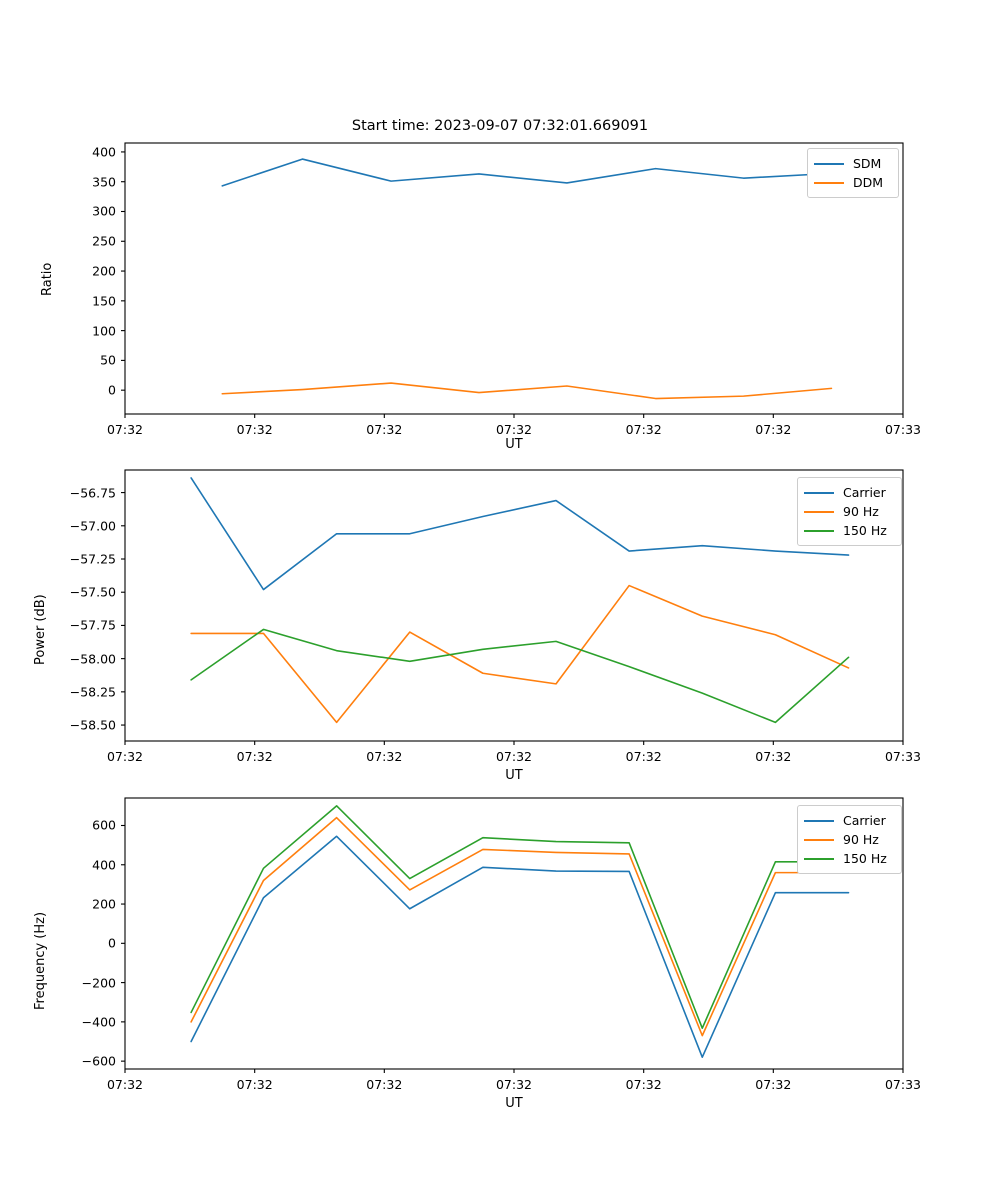 The image size is (1000, 1200). Describe the element at coordinates (500, 126) in the screenshot. I see `figure-title: Start time: 2023-09-07 07:32:01.669091` at that location.